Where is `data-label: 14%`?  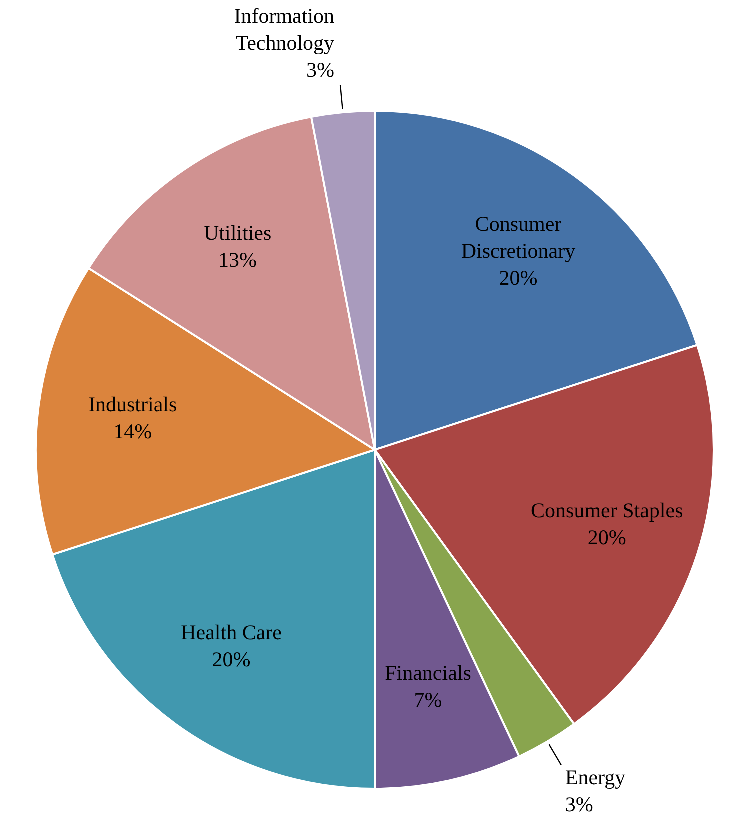 data-label: 14% is located at coordinates (133, 431).